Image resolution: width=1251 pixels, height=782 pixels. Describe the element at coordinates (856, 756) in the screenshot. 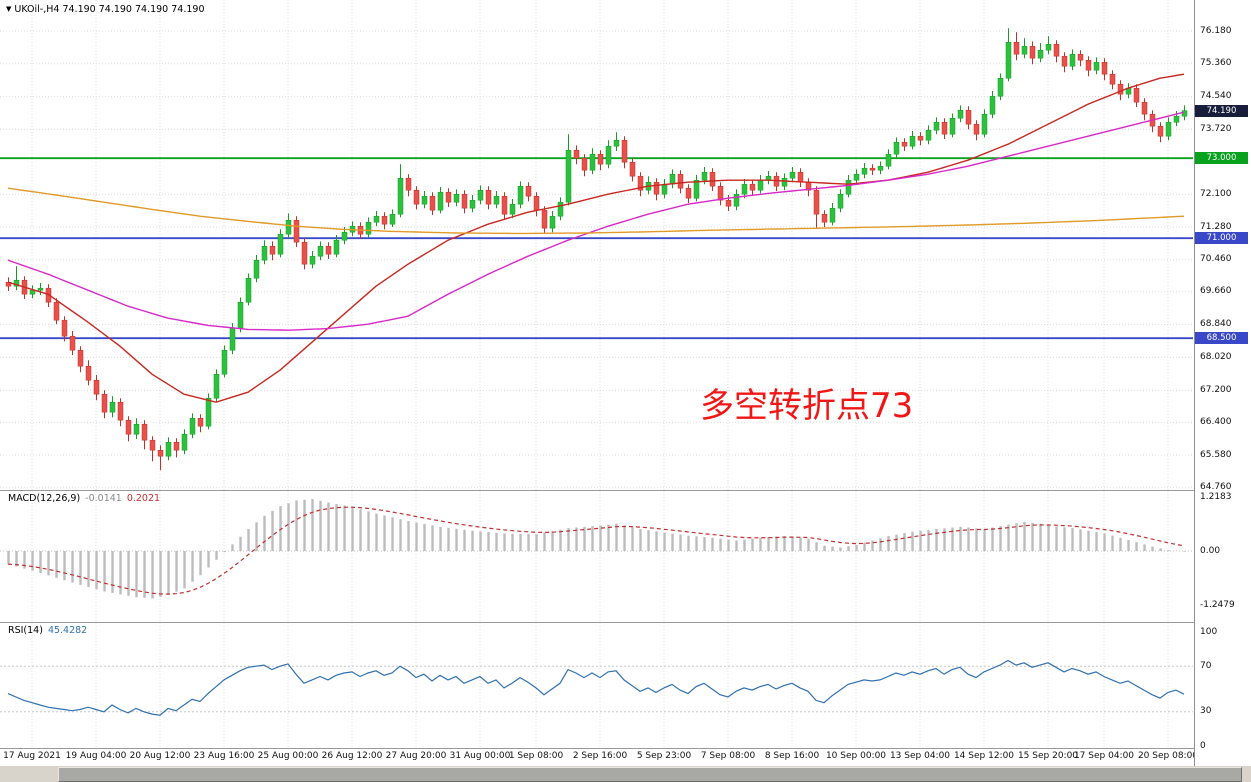

I see `time-axis-label: 10 Sep 00:00` at that location.